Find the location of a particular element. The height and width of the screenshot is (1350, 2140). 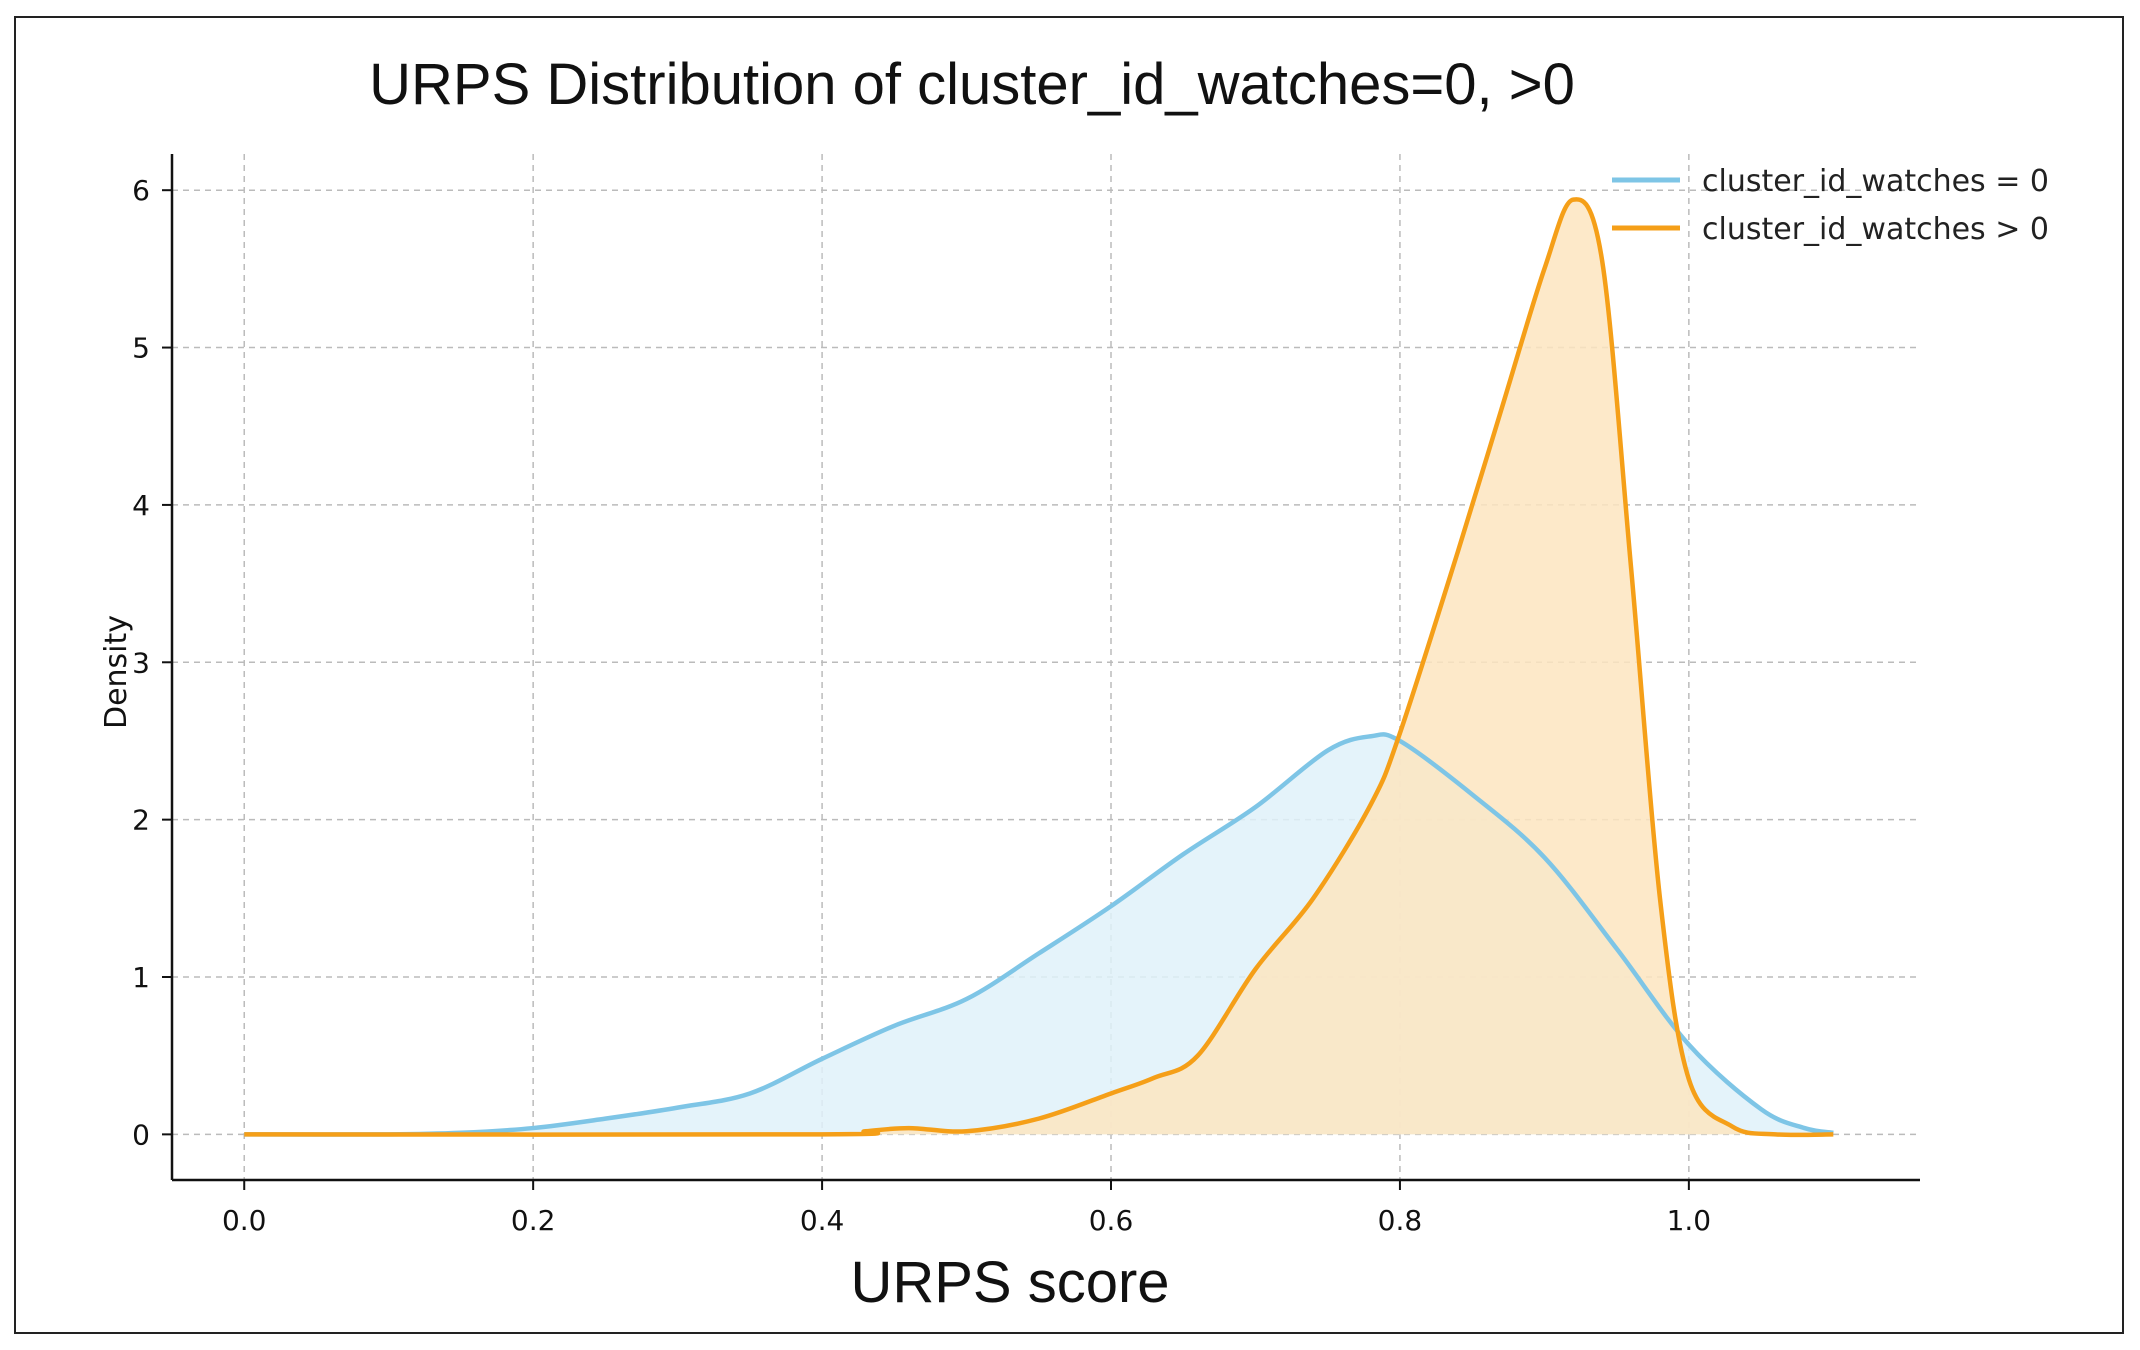

y-tick-label: 4 is located at coordinates (141, 505).